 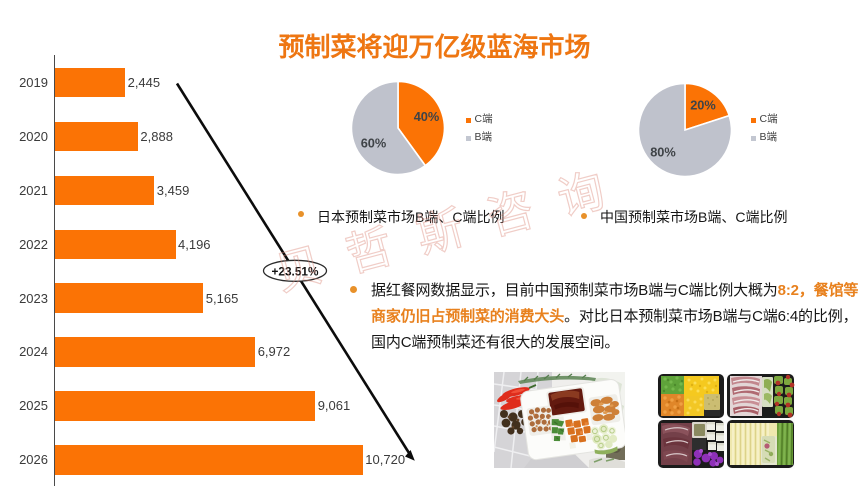 I want to click on svg-text: 80%, so click(x=663, y=152).